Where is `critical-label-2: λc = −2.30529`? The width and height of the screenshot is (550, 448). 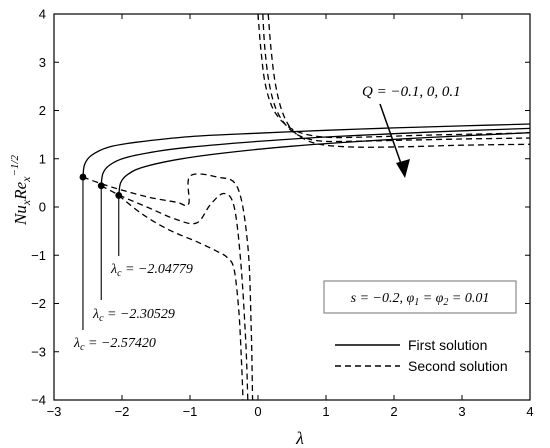
critical-label-2: λc = −2.30529 is located at coordinates (133, 315).